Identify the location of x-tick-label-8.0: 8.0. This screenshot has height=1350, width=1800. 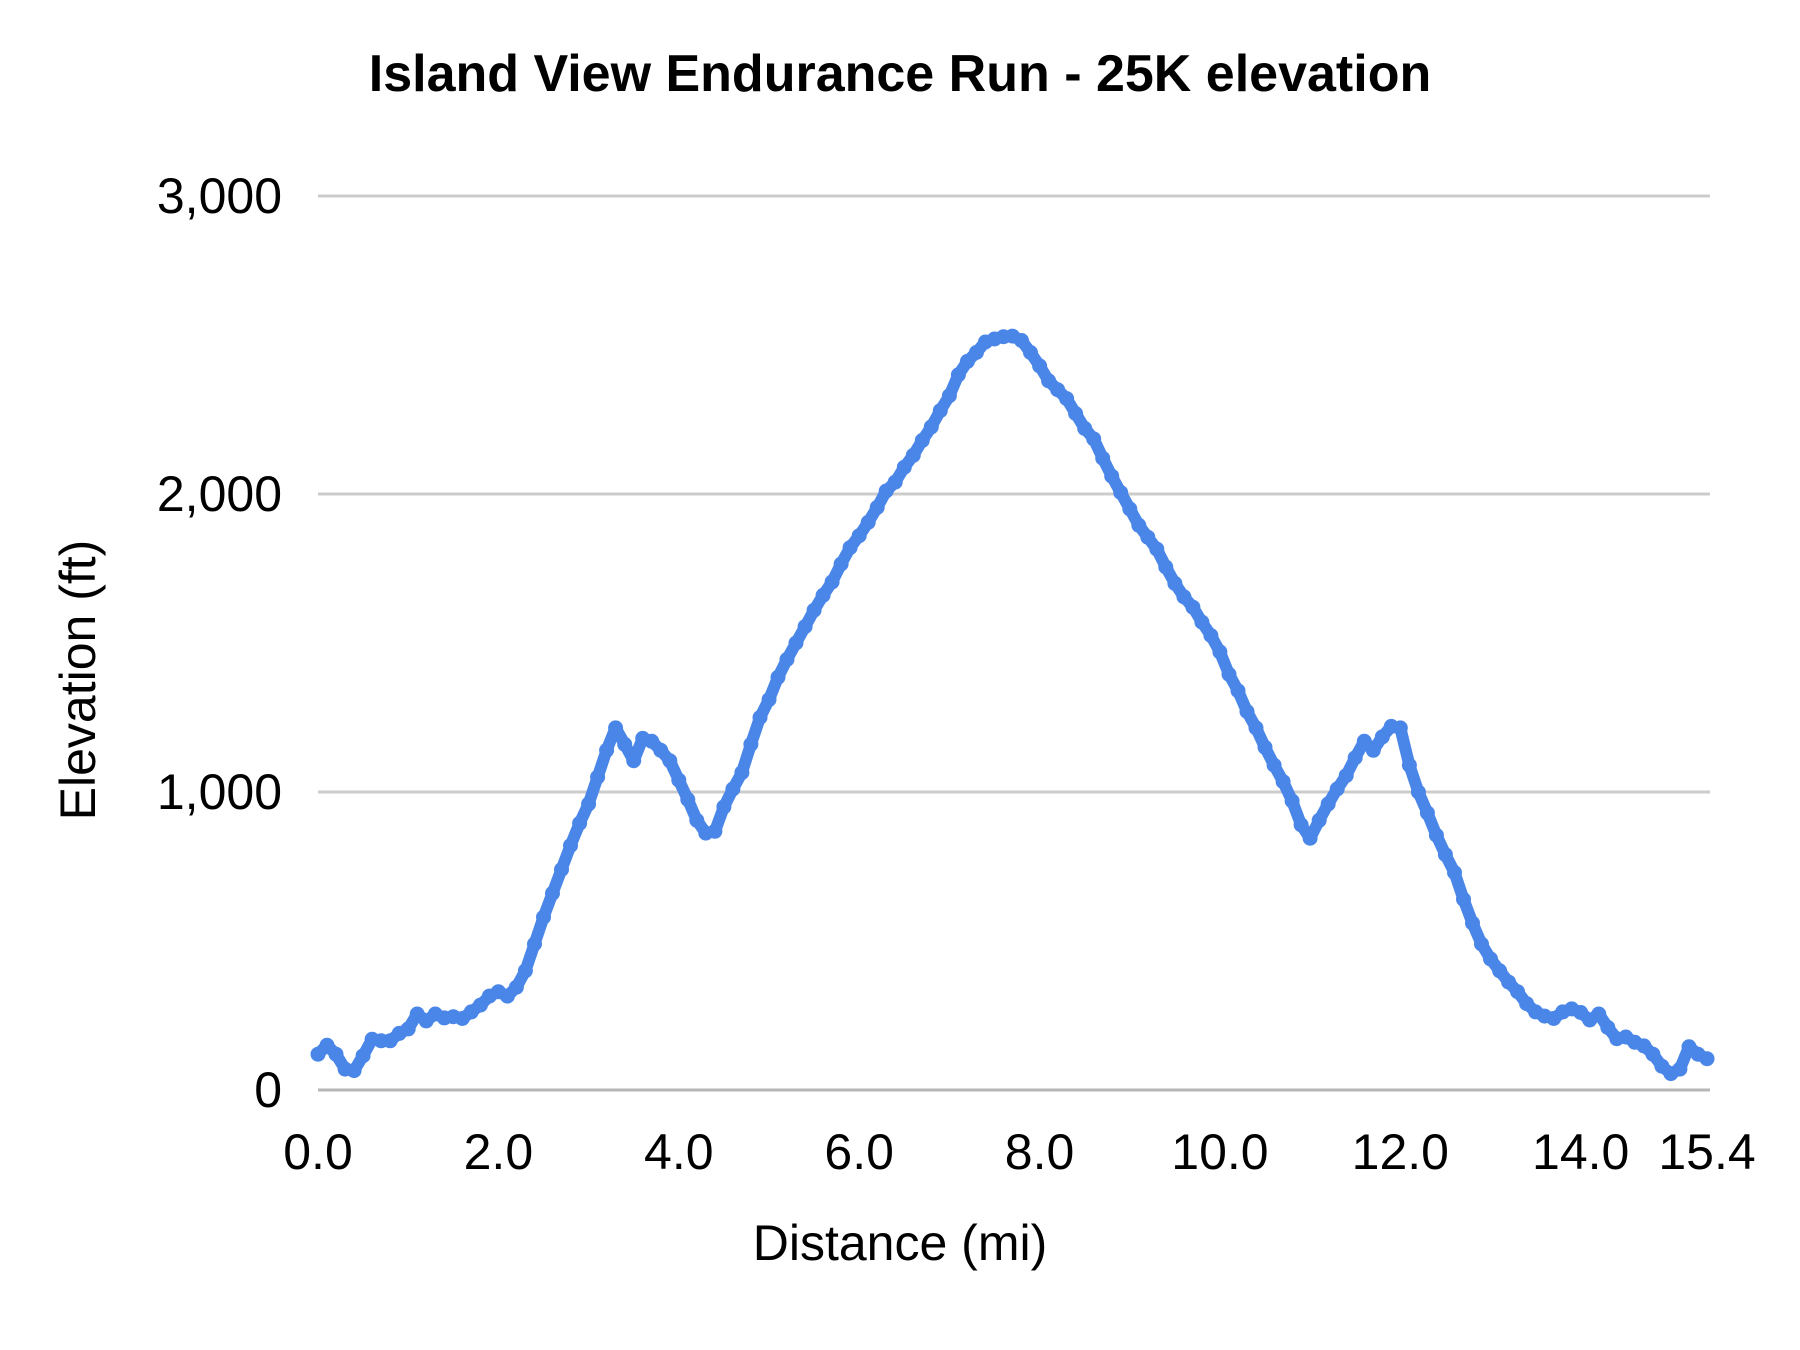
(1039, 1152).